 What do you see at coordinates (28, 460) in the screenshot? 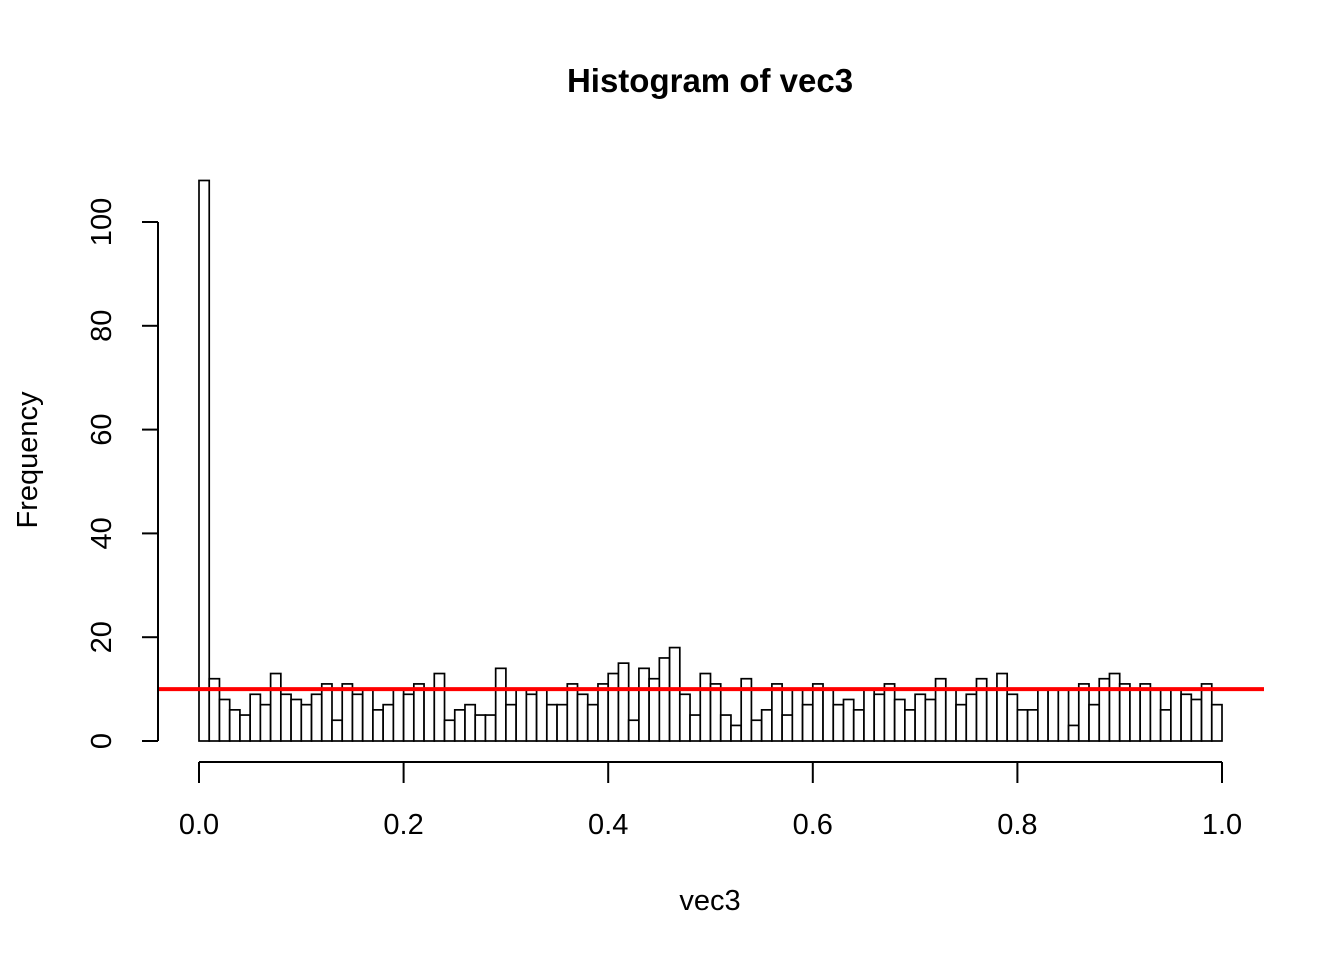
I see `y-axis-label: Frequency` at bounding box center [28, 460].